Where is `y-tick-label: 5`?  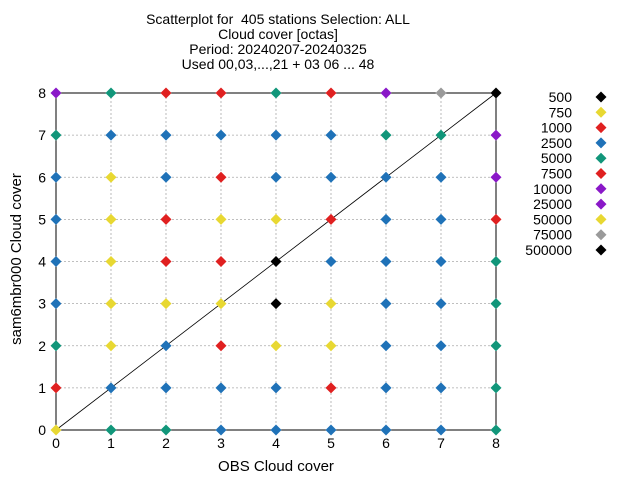
y-tick-label: 5 is located at coordinates (42, 219).